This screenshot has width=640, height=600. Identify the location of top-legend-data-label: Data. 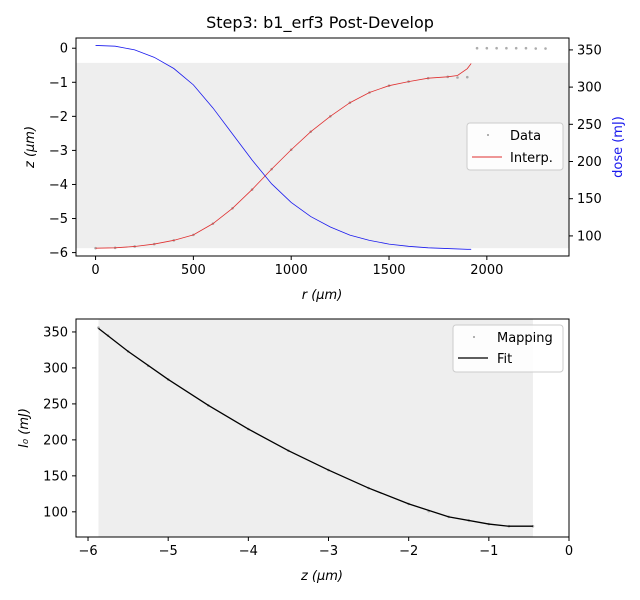
(525, 136).